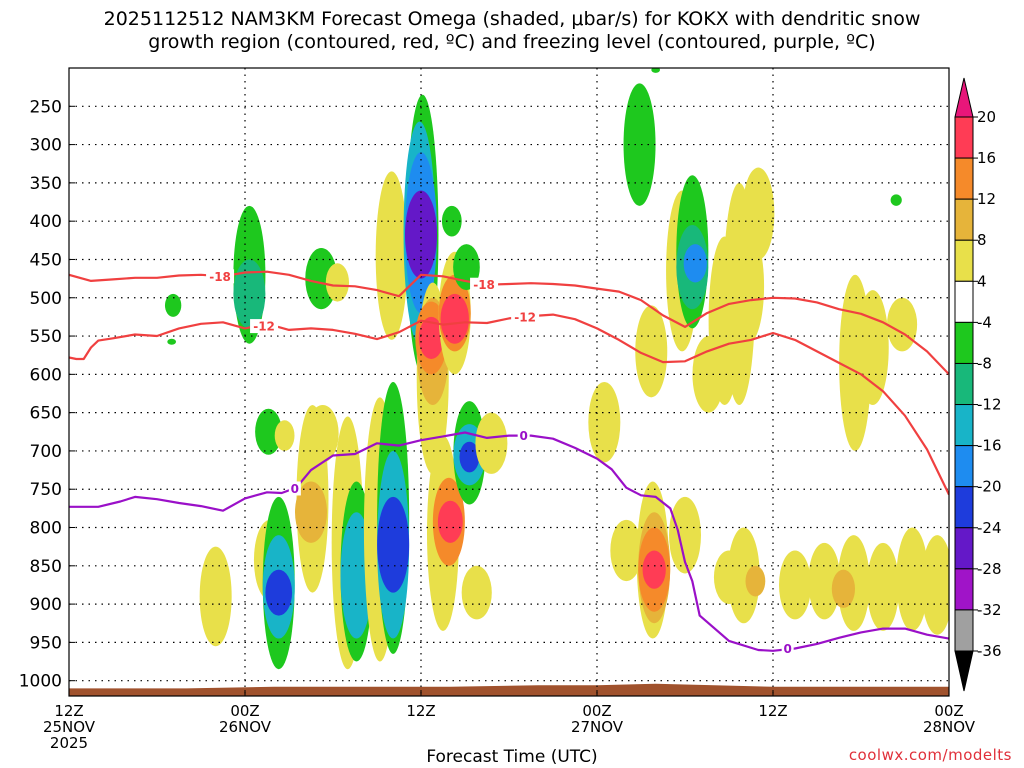 This screenshot has width=1024, height=768. Describe the element at coordinates (949, 727) in the screenshot. I see `x-tick-label: 28NOV` at that location.